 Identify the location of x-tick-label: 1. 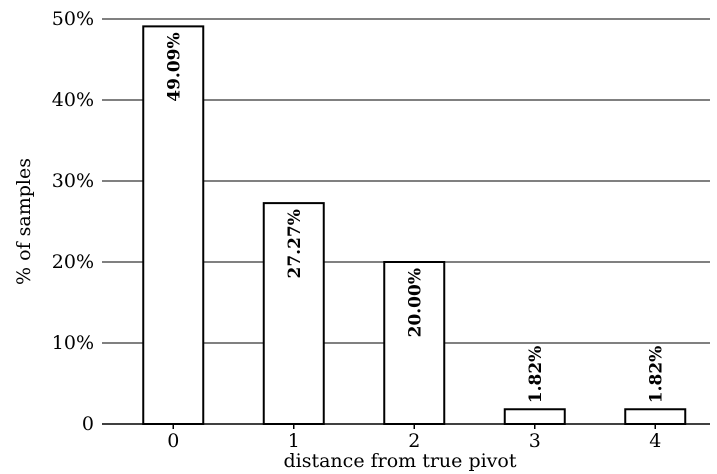
(294, 441).